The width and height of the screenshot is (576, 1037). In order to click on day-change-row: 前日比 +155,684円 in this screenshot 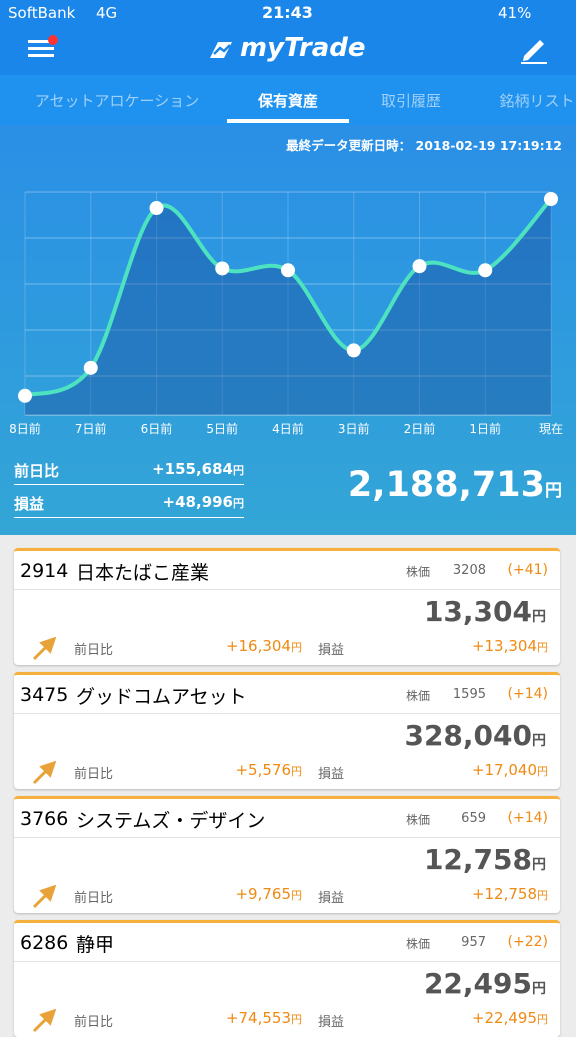, I will do `click(129, 471)`.